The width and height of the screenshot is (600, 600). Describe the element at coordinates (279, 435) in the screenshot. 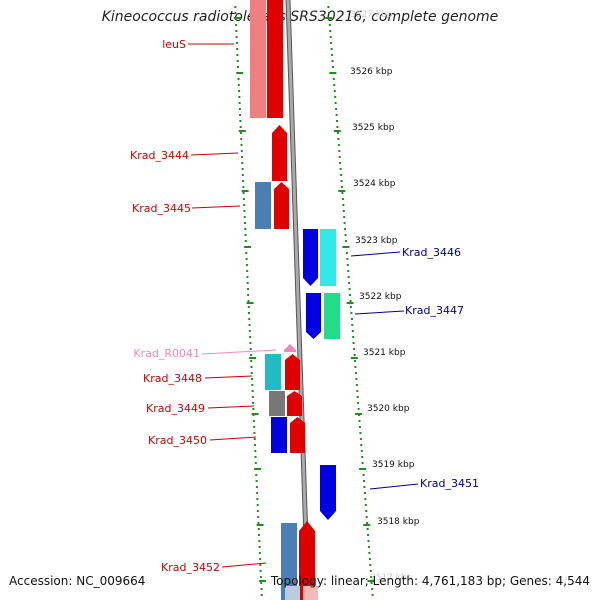

I see `gene-krad-3450-bar` at that location.